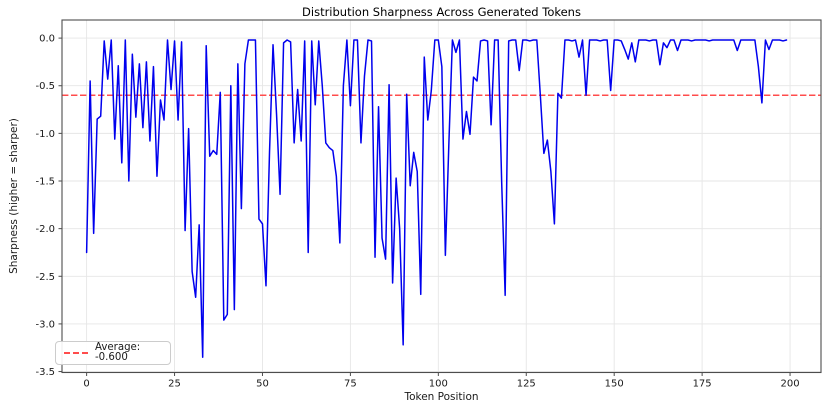  What do you see at coordinates (262, 384) in the screenshot?
I see `x-tick-label: 50` at bounding box center [262, 384].